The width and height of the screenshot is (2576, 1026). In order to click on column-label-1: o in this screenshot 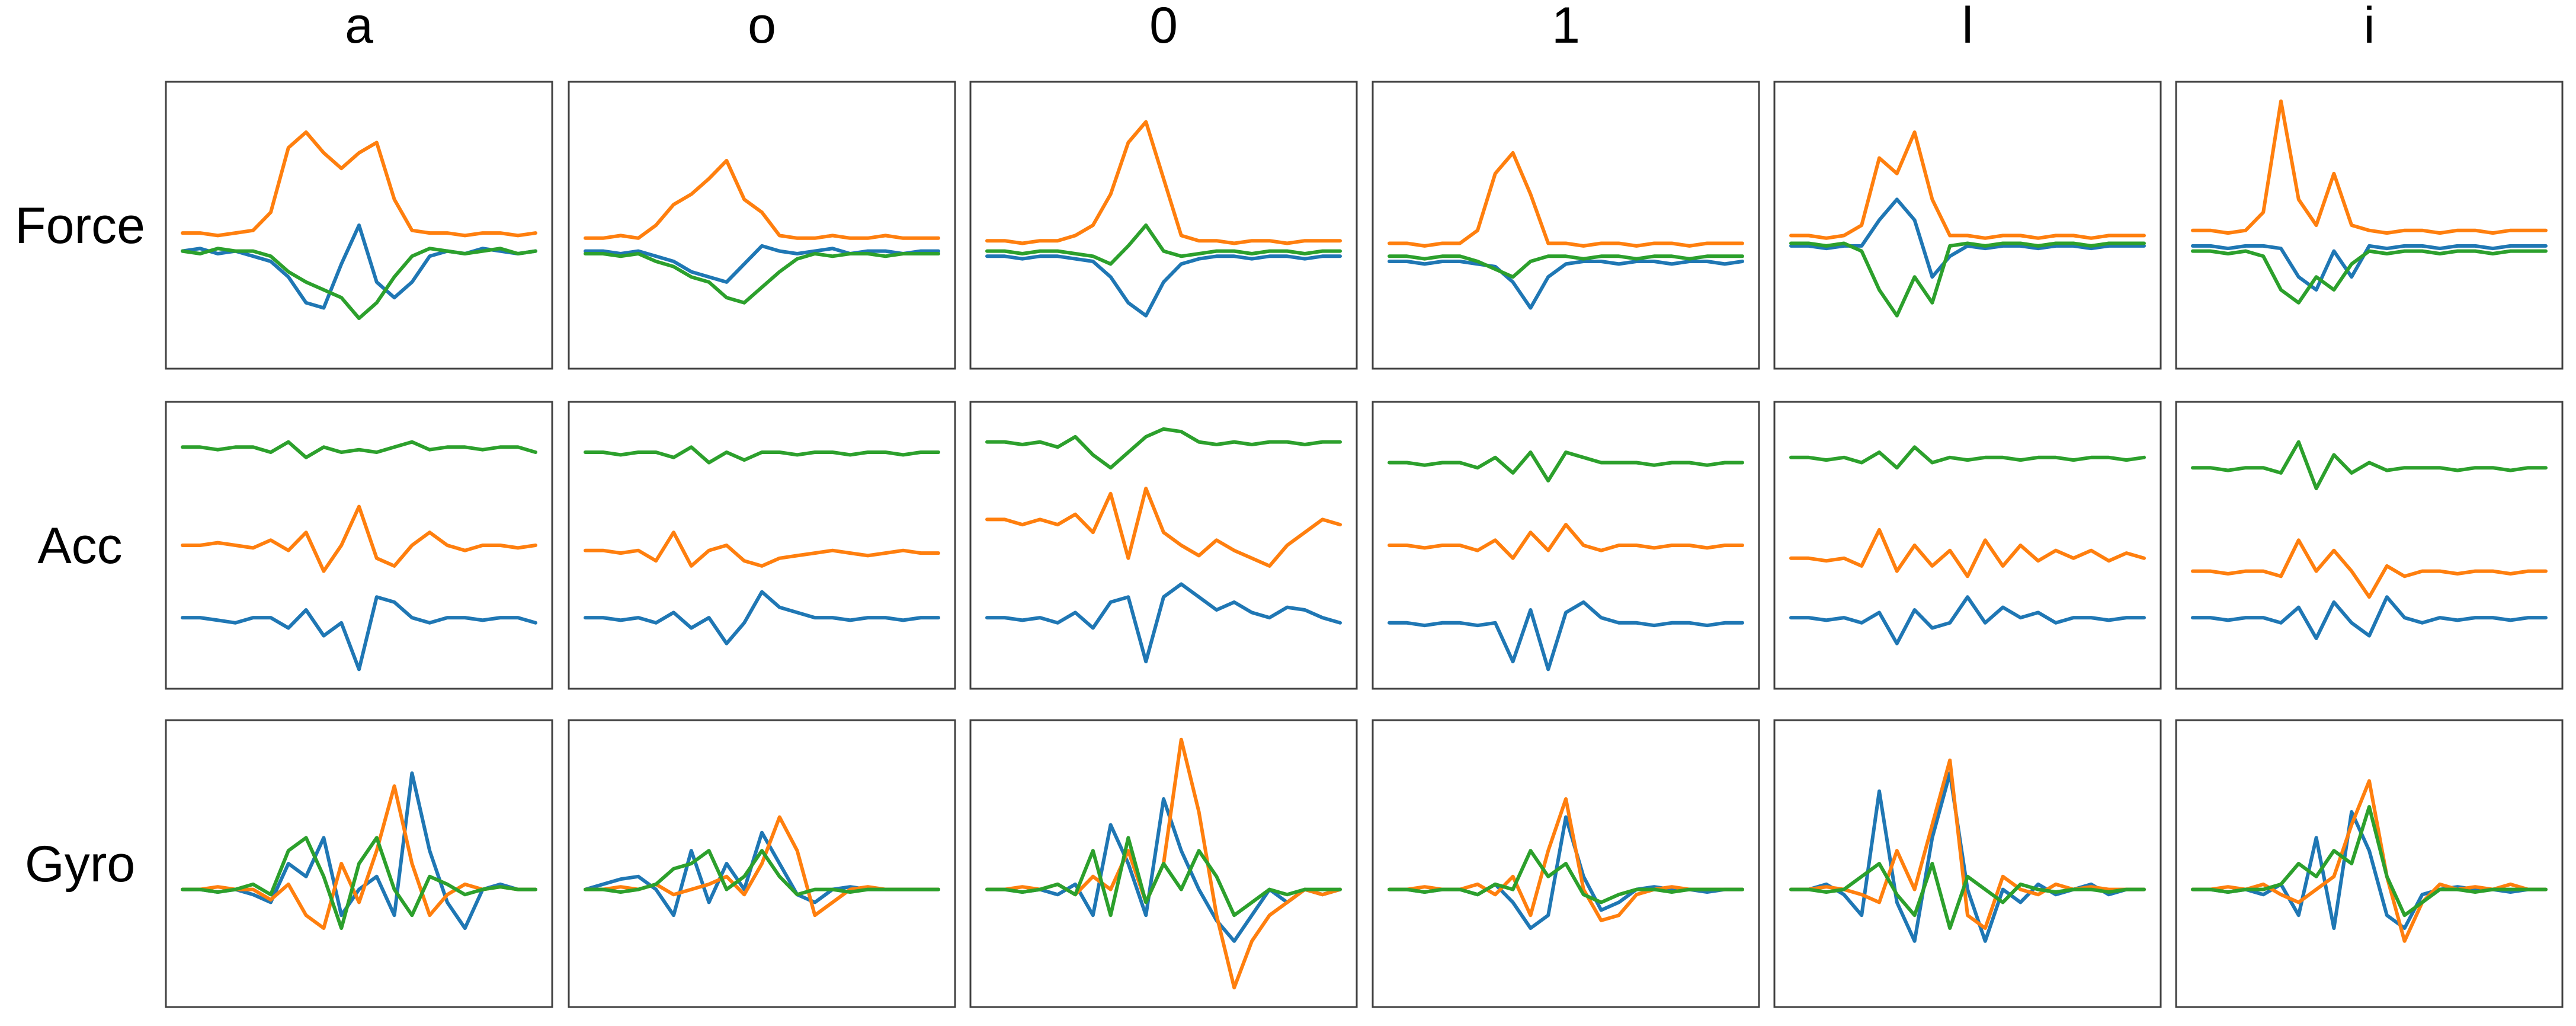, I will do `click(762, 27)`.